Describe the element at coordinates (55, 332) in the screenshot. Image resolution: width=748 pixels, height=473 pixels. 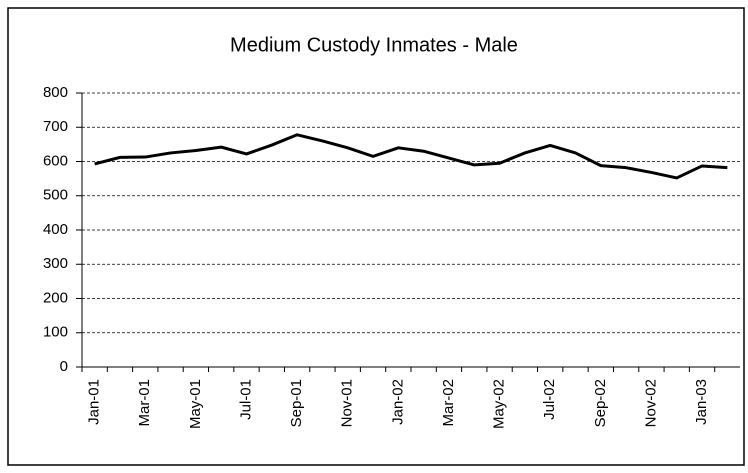
I see `y-tick-label: 100` at that location.